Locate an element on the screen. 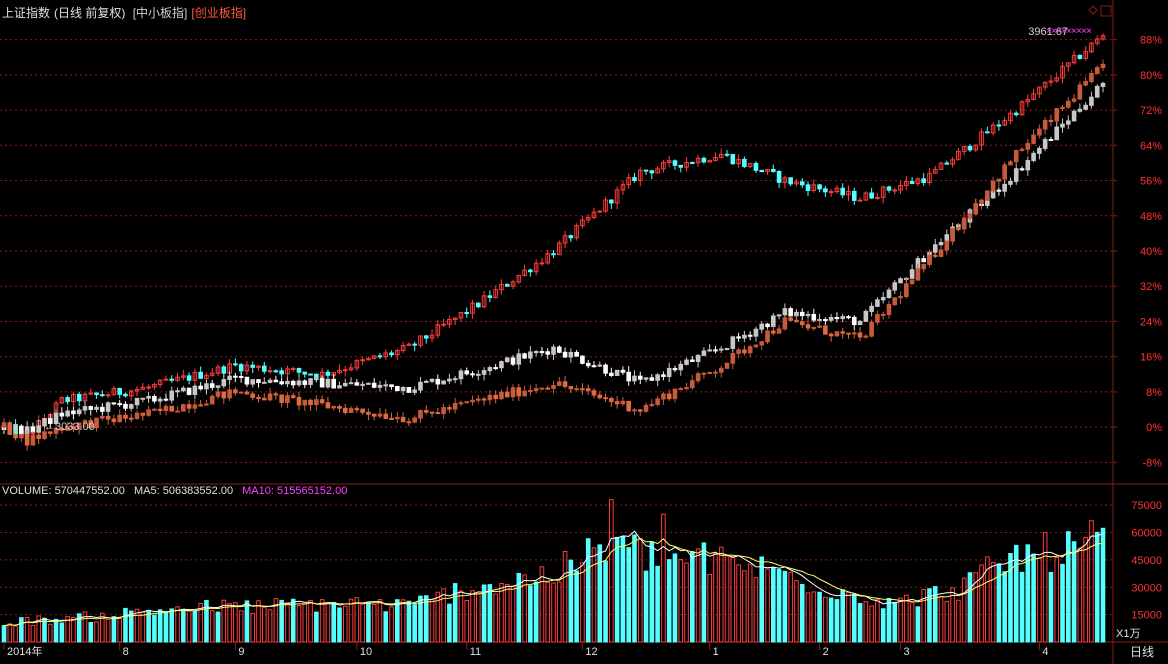 The height and width of the screenshot is (664, 1168). period-button: 日线 is located at coordinates (1141, 652).